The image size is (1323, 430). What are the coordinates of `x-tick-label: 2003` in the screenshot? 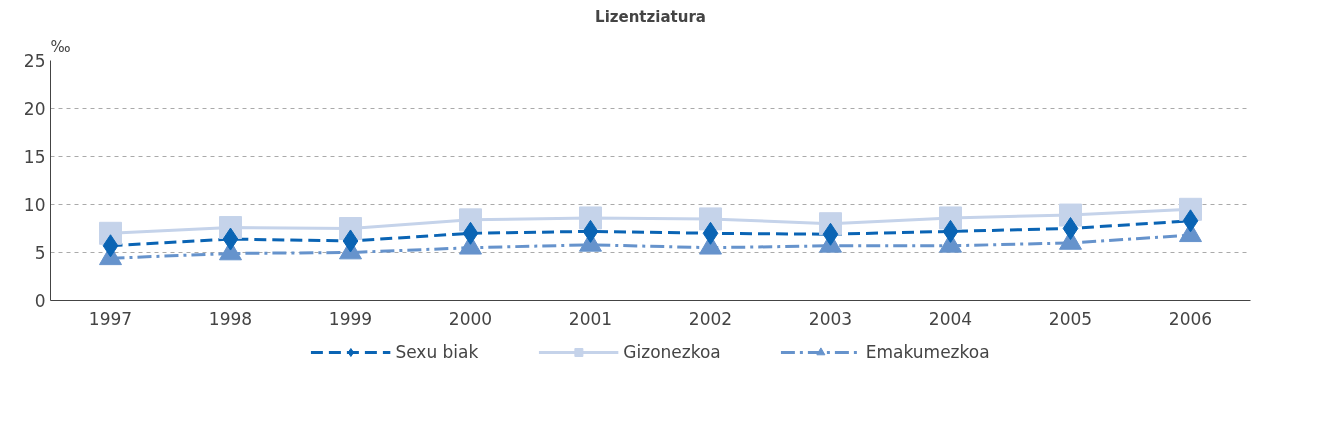 It's located at (830, 318).